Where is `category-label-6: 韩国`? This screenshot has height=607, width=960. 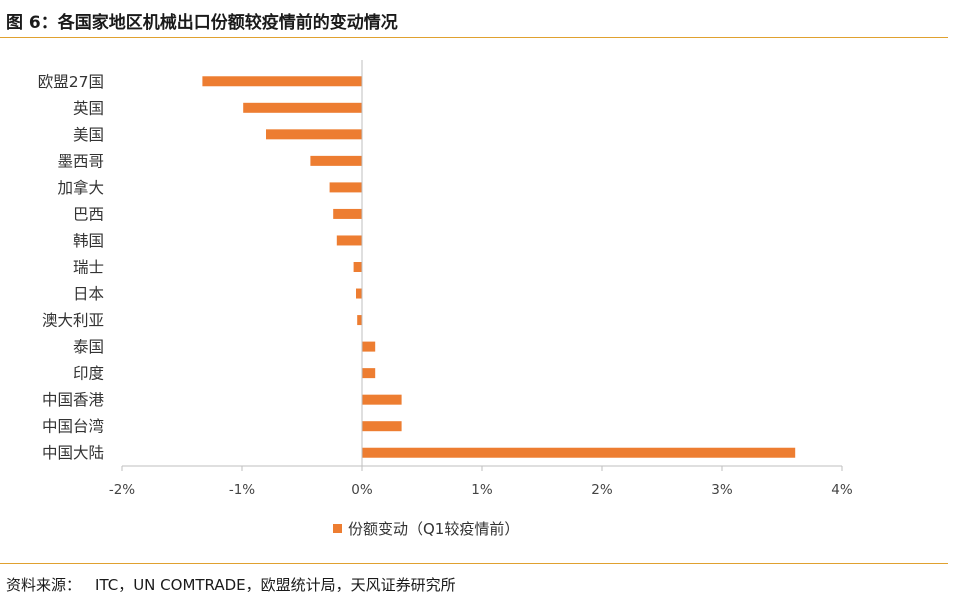 category-label-6: 韩国 is located at coordinates (88, 241).